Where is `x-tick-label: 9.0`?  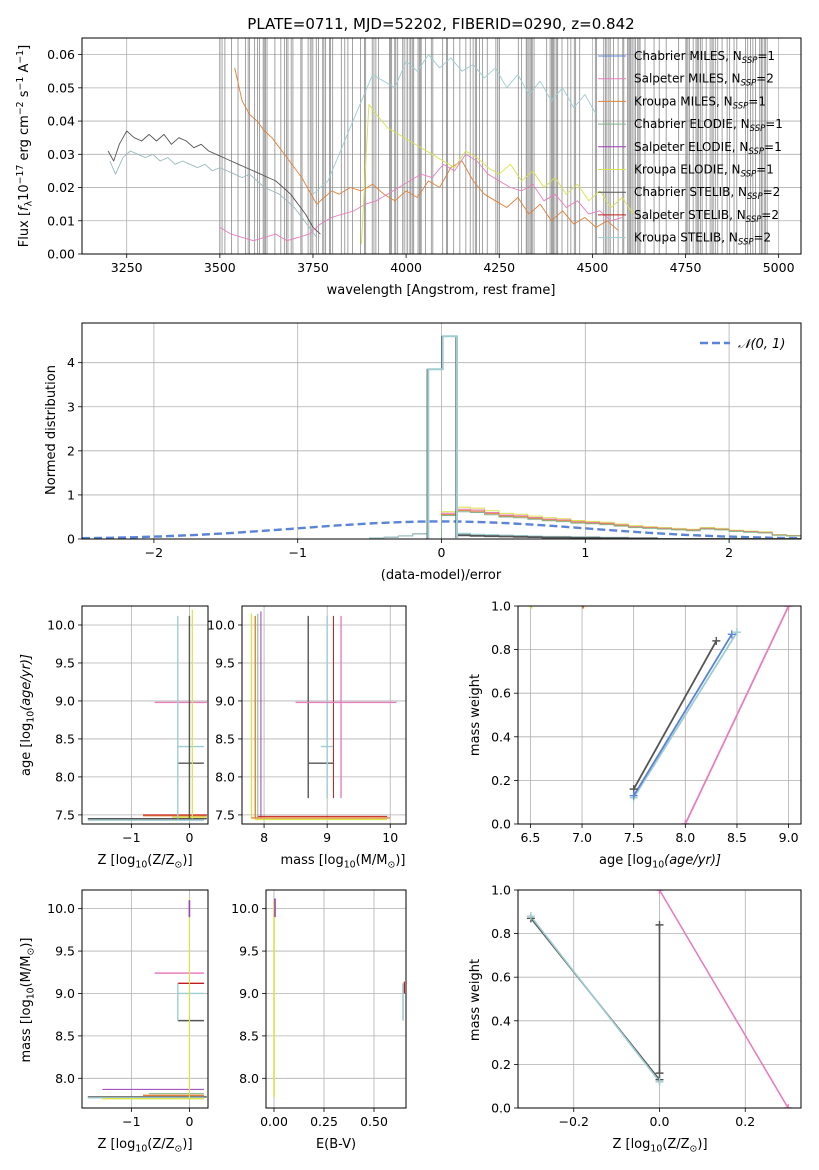
x-tick-label: 9.0 is located at coordinates (789, 837).